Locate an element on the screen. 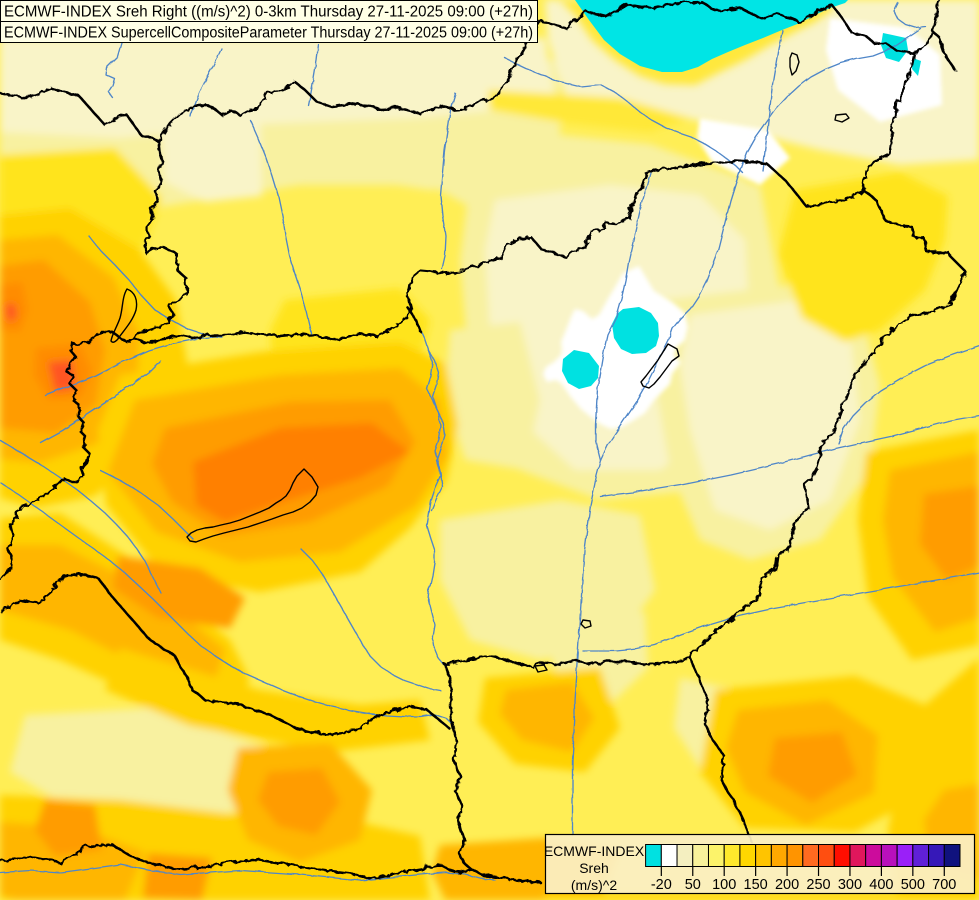 The height and width of the screenshot is (900, 979). svg-text: 400 is located at coordinates (881, 885).